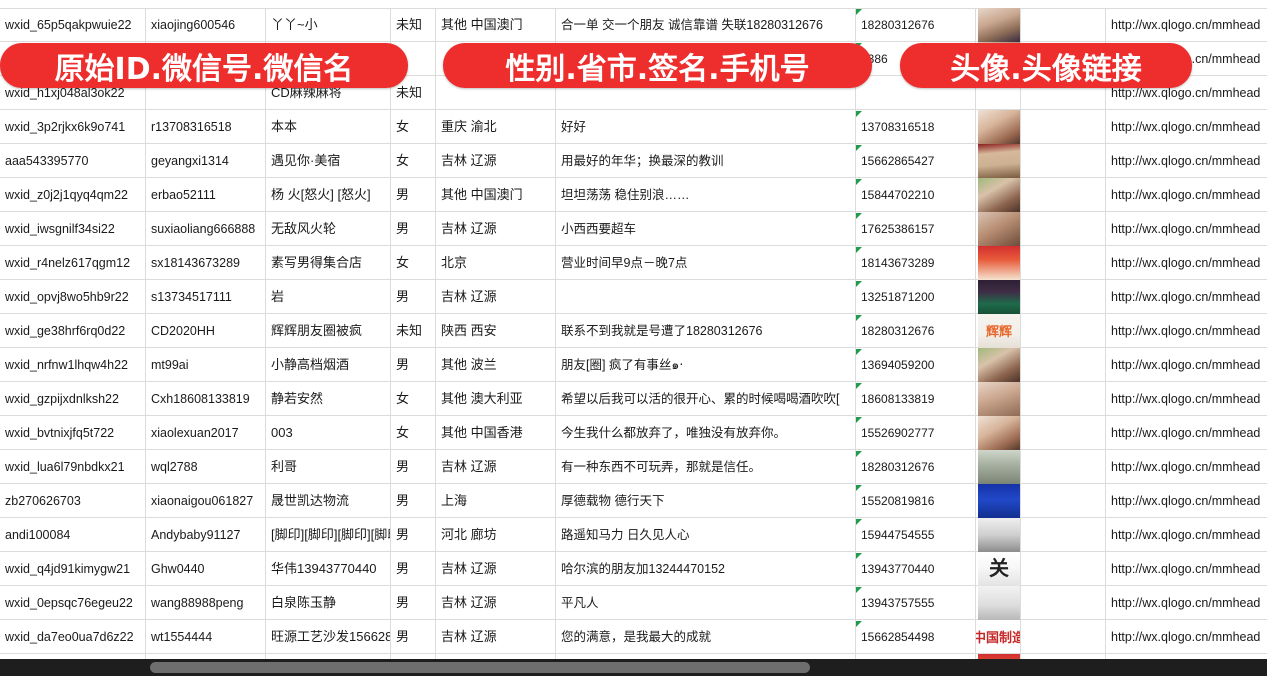 The width and height of the screenshot is (1267, 676). What do you see at coordinates (43, 501) in the screenshot?
I see `cell-wxid: zb270626703` at bounding box center [43, 501].